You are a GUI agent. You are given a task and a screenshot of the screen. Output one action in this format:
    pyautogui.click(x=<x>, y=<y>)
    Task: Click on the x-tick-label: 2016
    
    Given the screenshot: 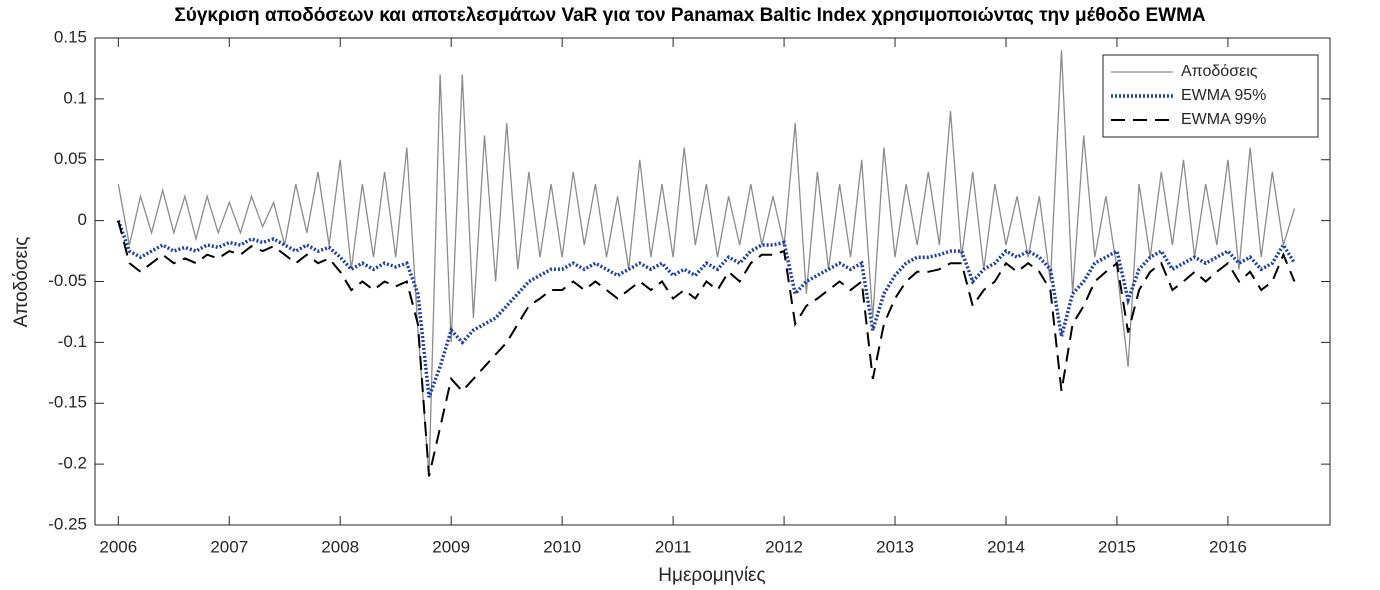 What is the action you would take?
    pyautogui.click(x=1228, y=546)
    